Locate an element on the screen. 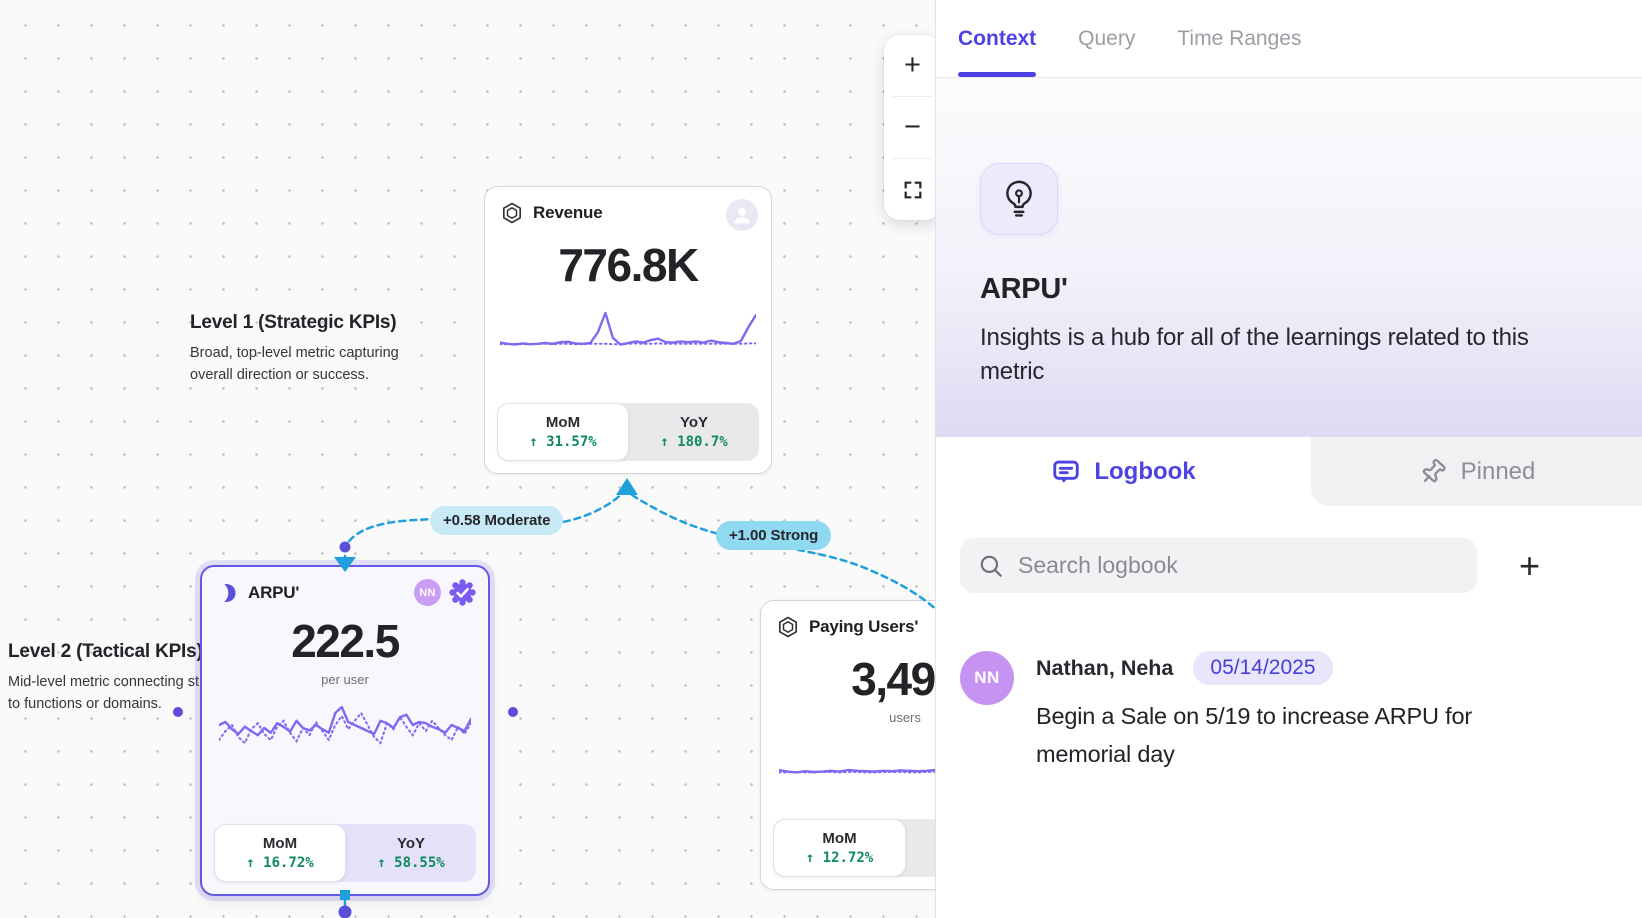  edge-label-moderate: +0.58 Moderate is located at coordinates (497, 520).